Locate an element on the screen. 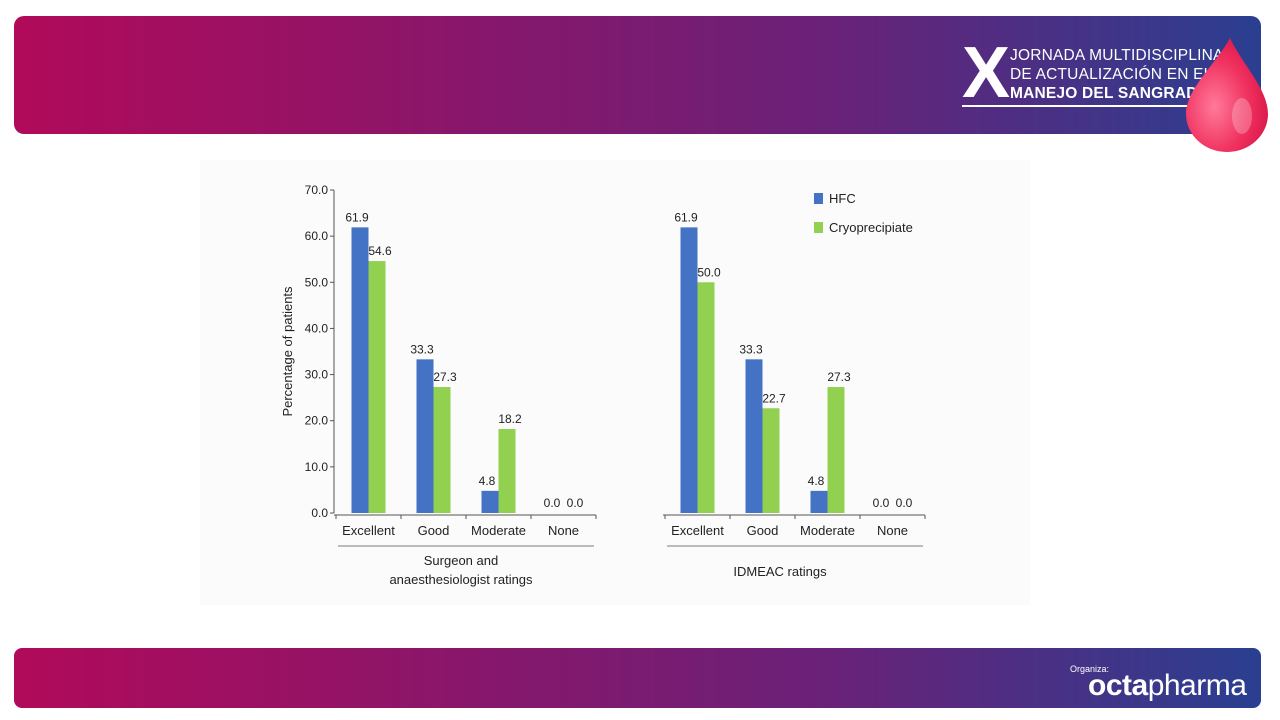  y-tick-label: 70.0 is located at coordinates (317, 190).